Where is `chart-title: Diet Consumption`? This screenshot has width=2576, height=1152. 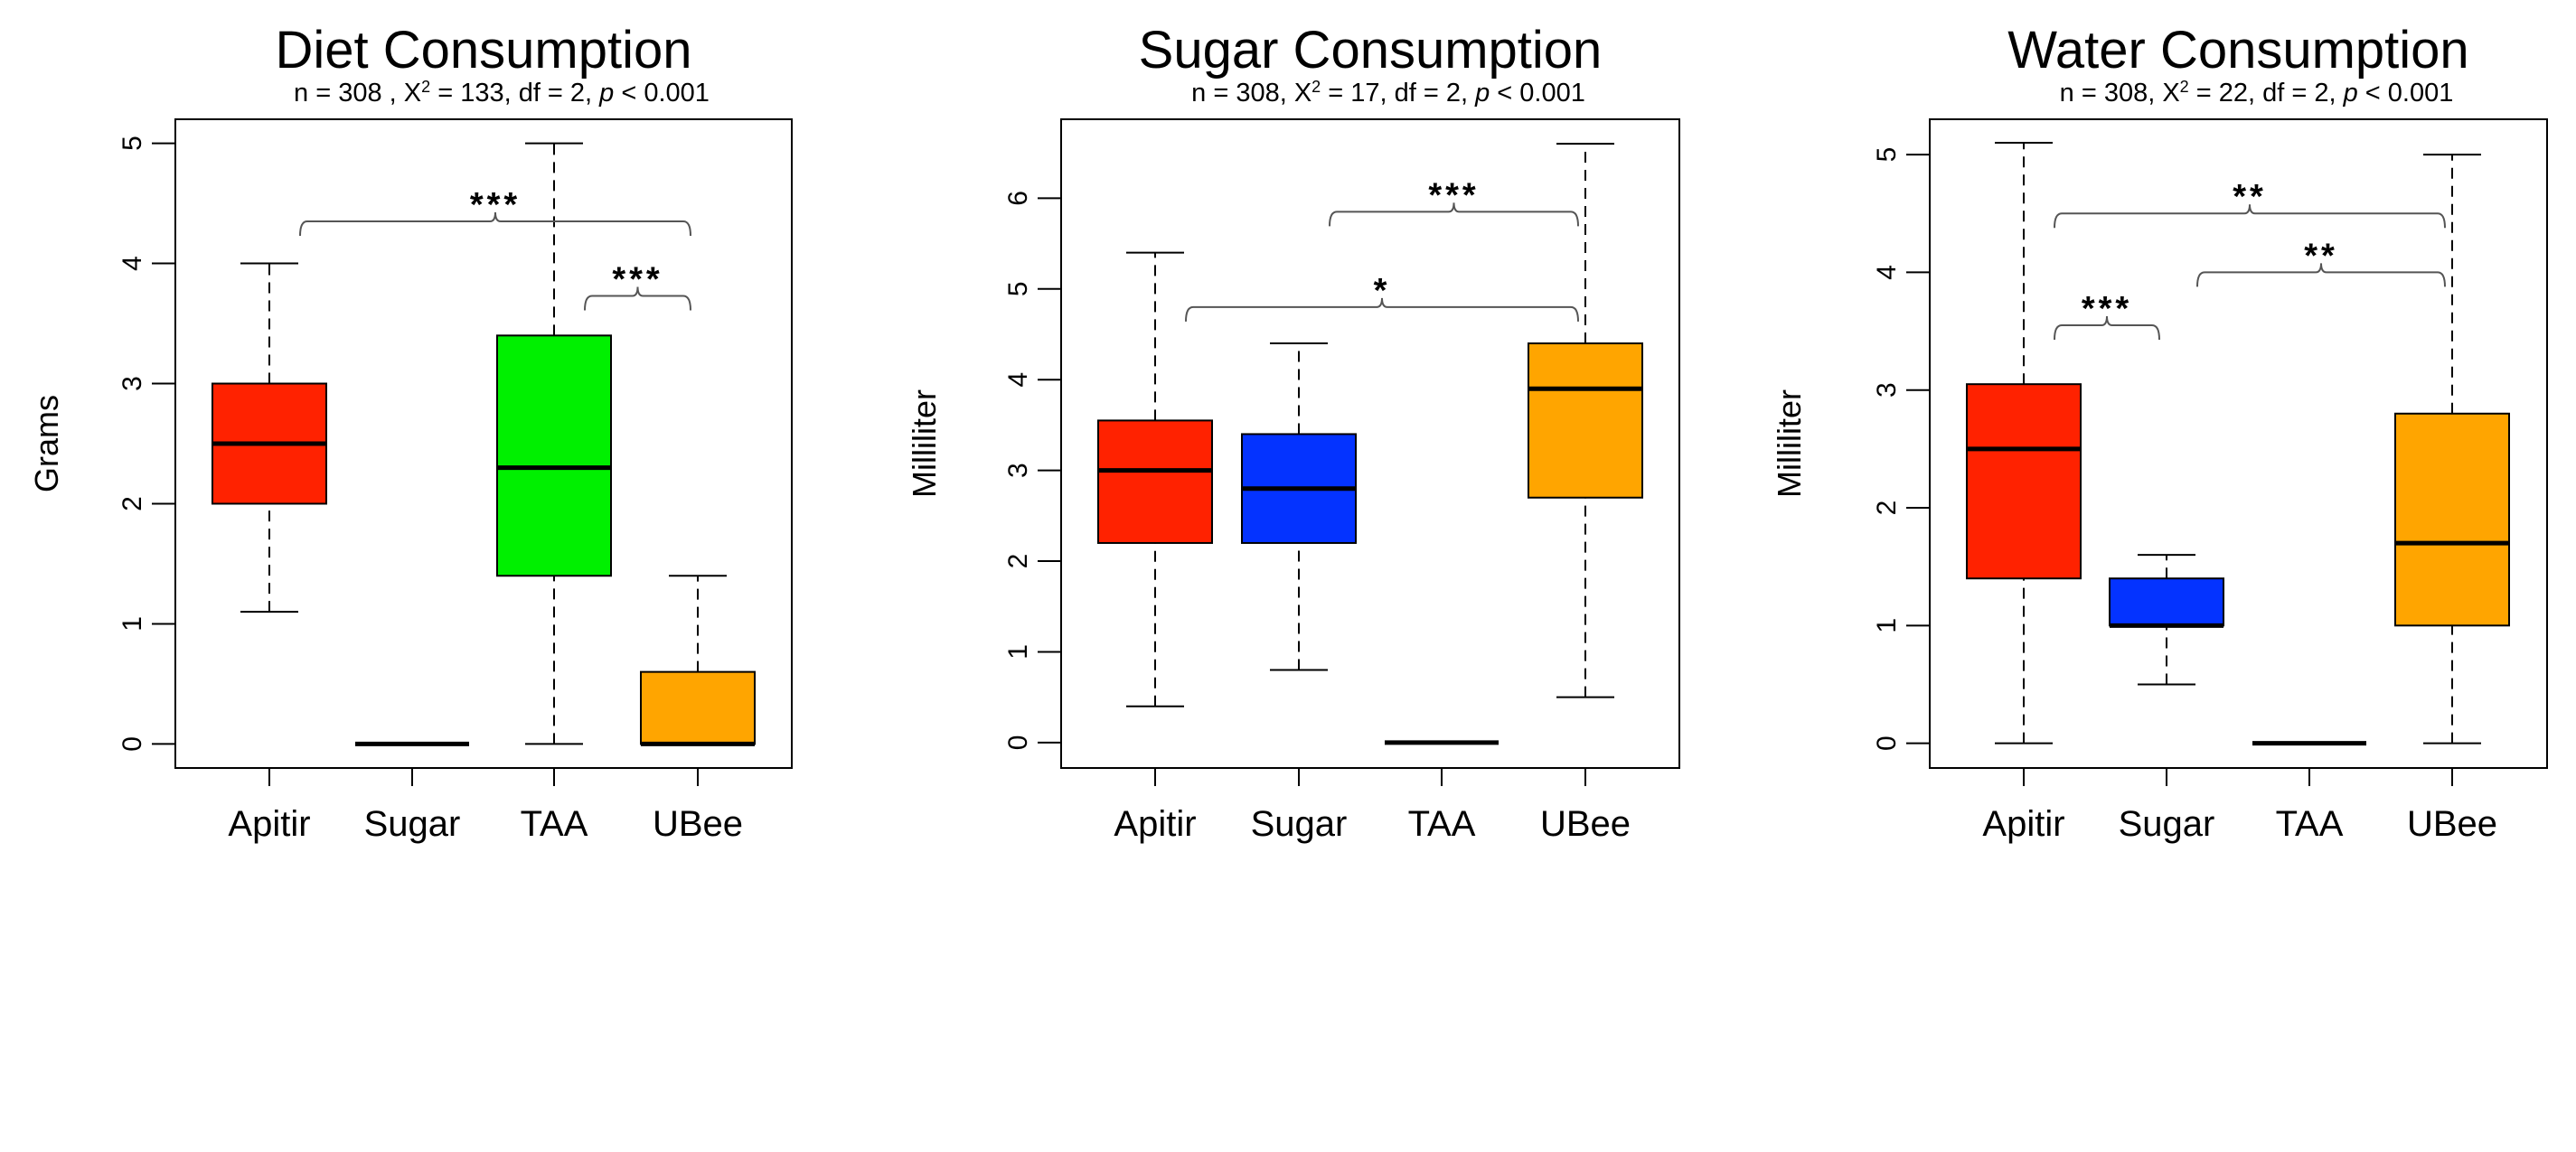 chart-title: Diet Consumption is located at coordinates (484, 50).